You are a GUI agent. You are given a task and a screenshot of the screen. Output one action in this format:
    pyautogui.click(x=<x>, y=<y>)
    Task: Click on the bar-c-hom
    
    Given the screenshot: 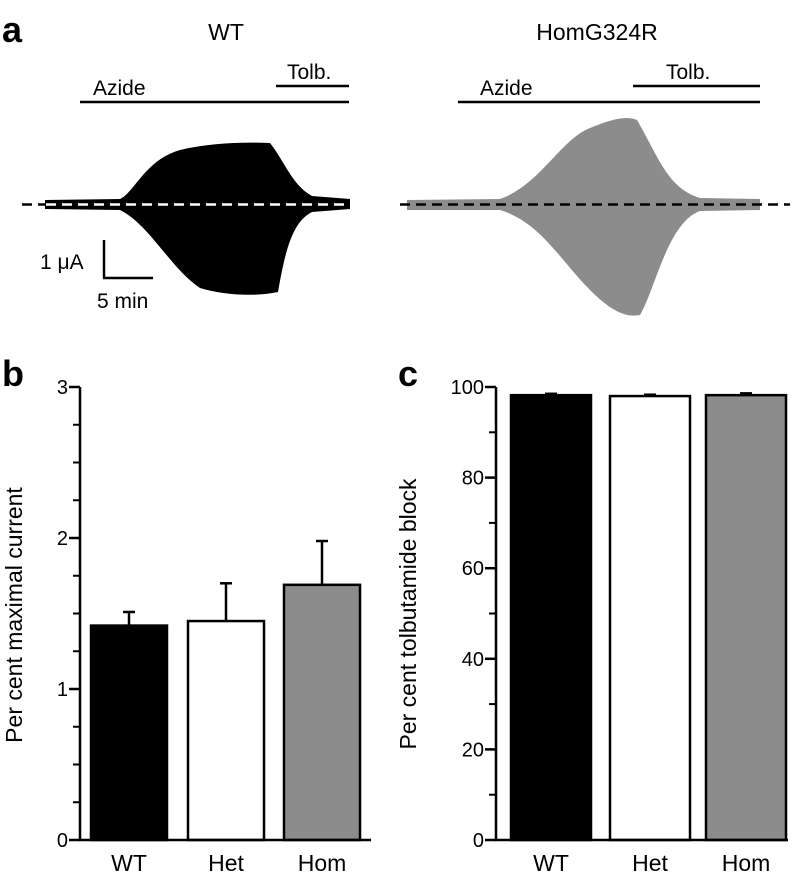 What is the action you would take?
    pyautogui.click(x=746, y=617)
    